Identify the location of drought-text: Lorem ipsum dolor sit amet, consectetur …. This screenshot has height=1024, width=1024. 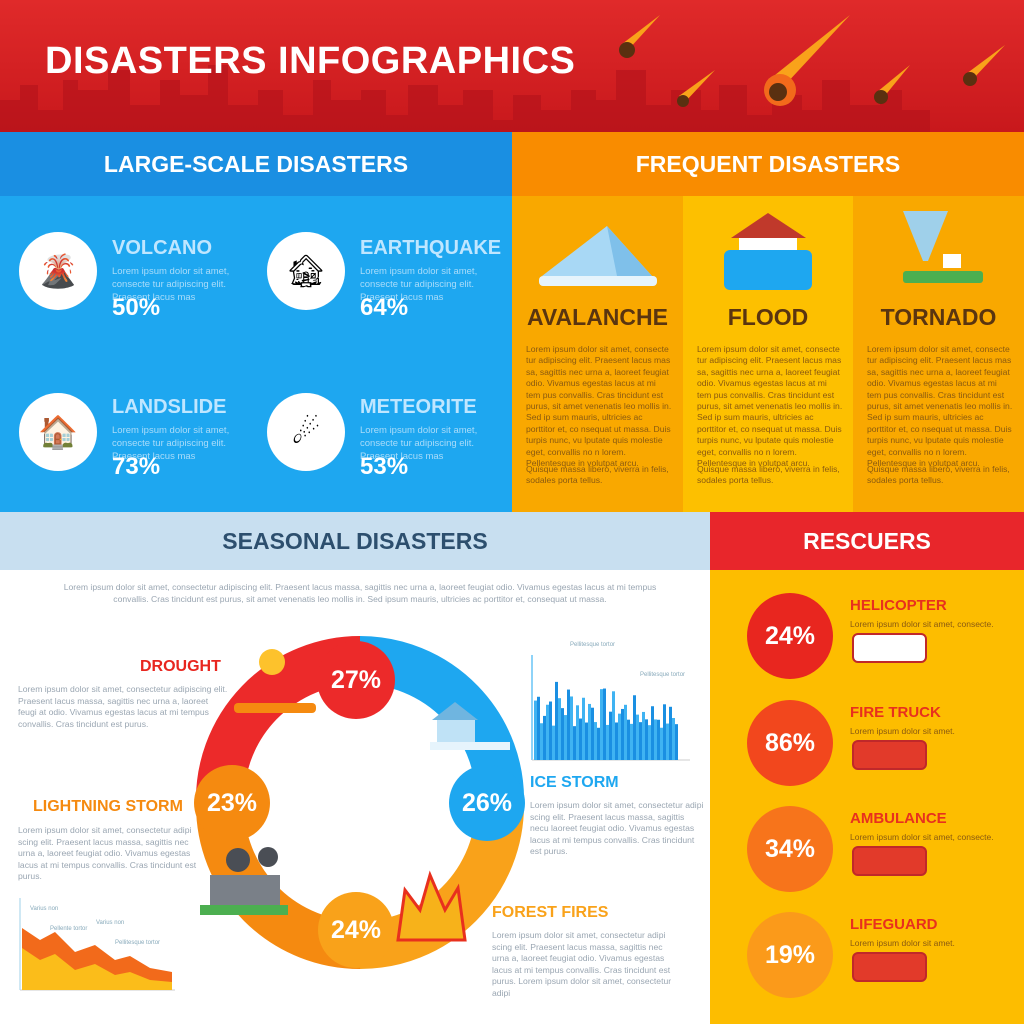
(123, 706).